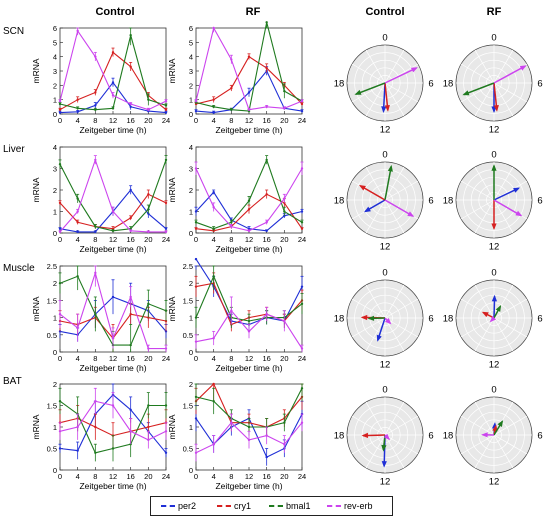  I want to click on x-tick-label-liver-control: 20, so click(148, 239).